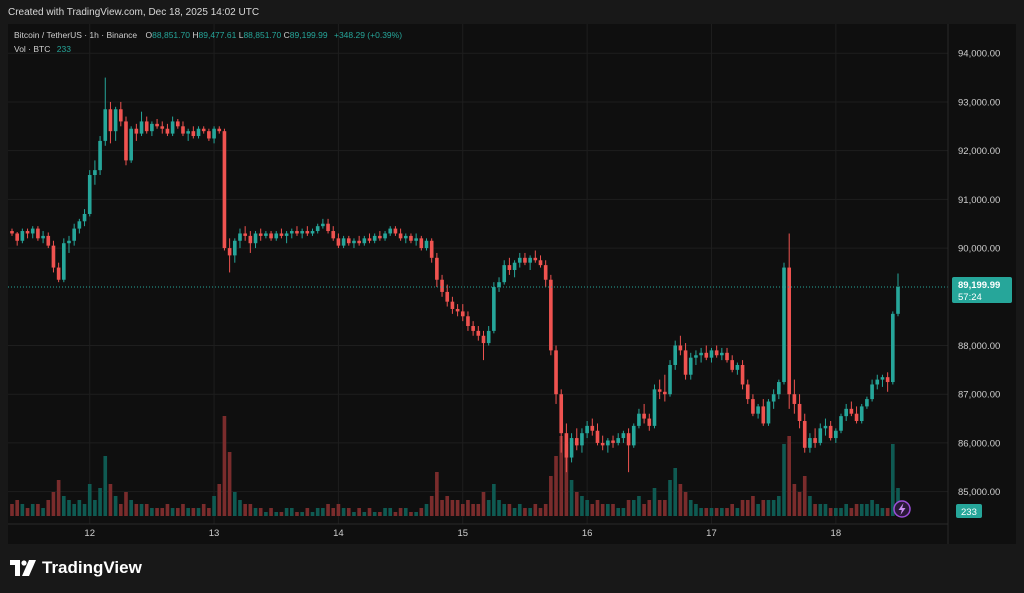  Describe the element at coordinates (478, 531) in the screenshot. I see `time-axis: 12 13 14 15 16 17 18` at that location.